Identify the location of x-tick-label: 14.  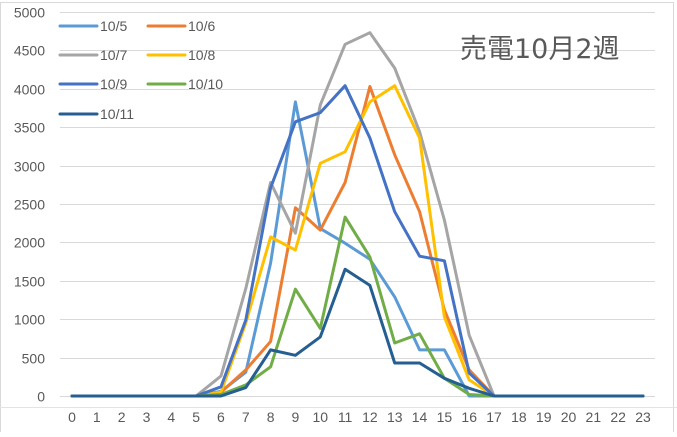
(420, 417).